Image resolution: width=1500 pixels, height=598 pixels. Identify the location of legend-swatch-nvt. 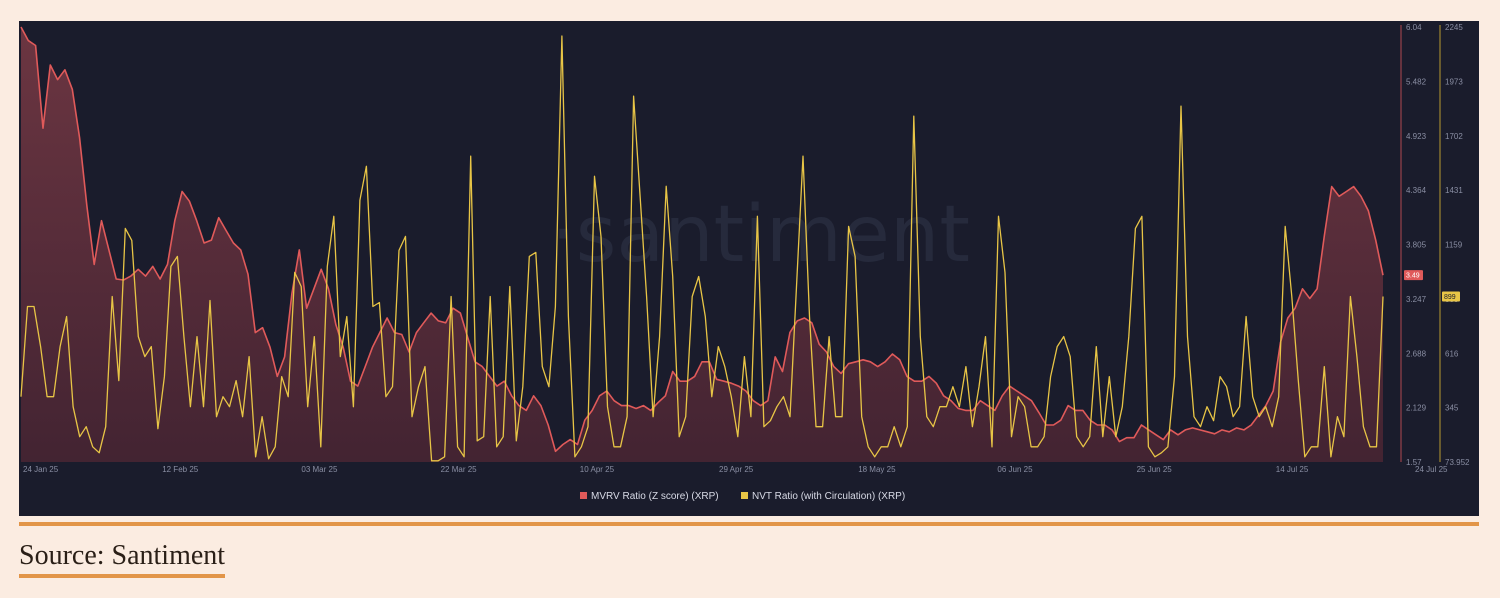
(744, 495).